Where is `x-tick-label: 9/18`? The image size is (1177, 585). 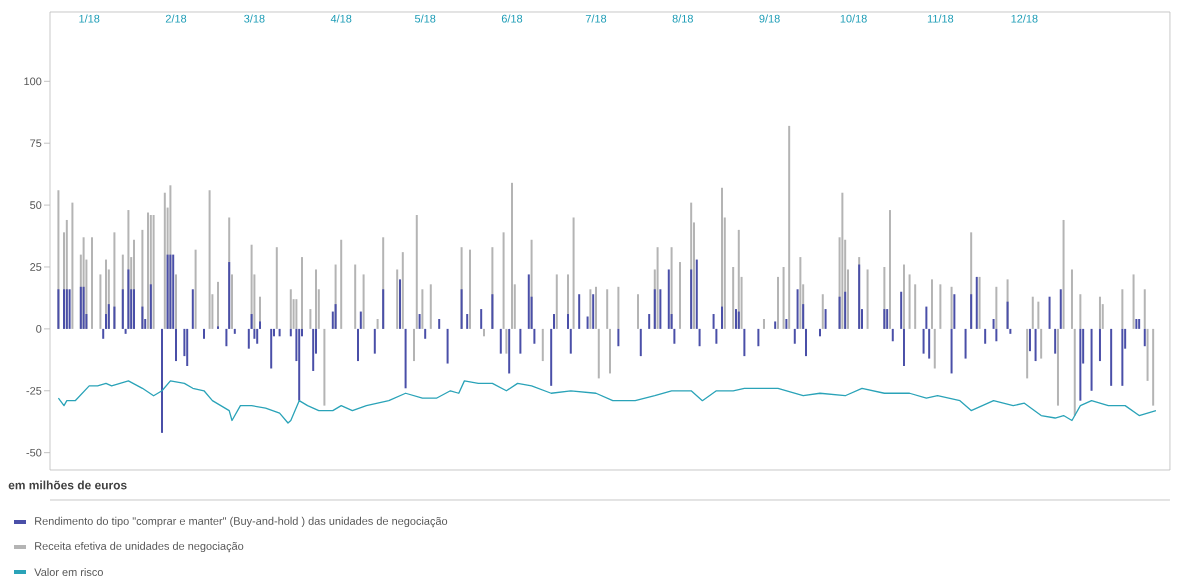
x-tick-label: 9/18 is located at coordinates (769, 18).